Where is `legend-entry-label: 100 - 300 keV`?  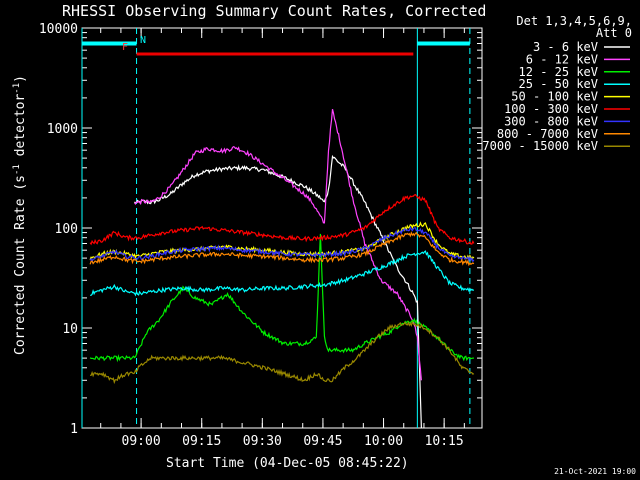 legend-entry-label: 100 - 300 keV is located at coordinates (551, 109).